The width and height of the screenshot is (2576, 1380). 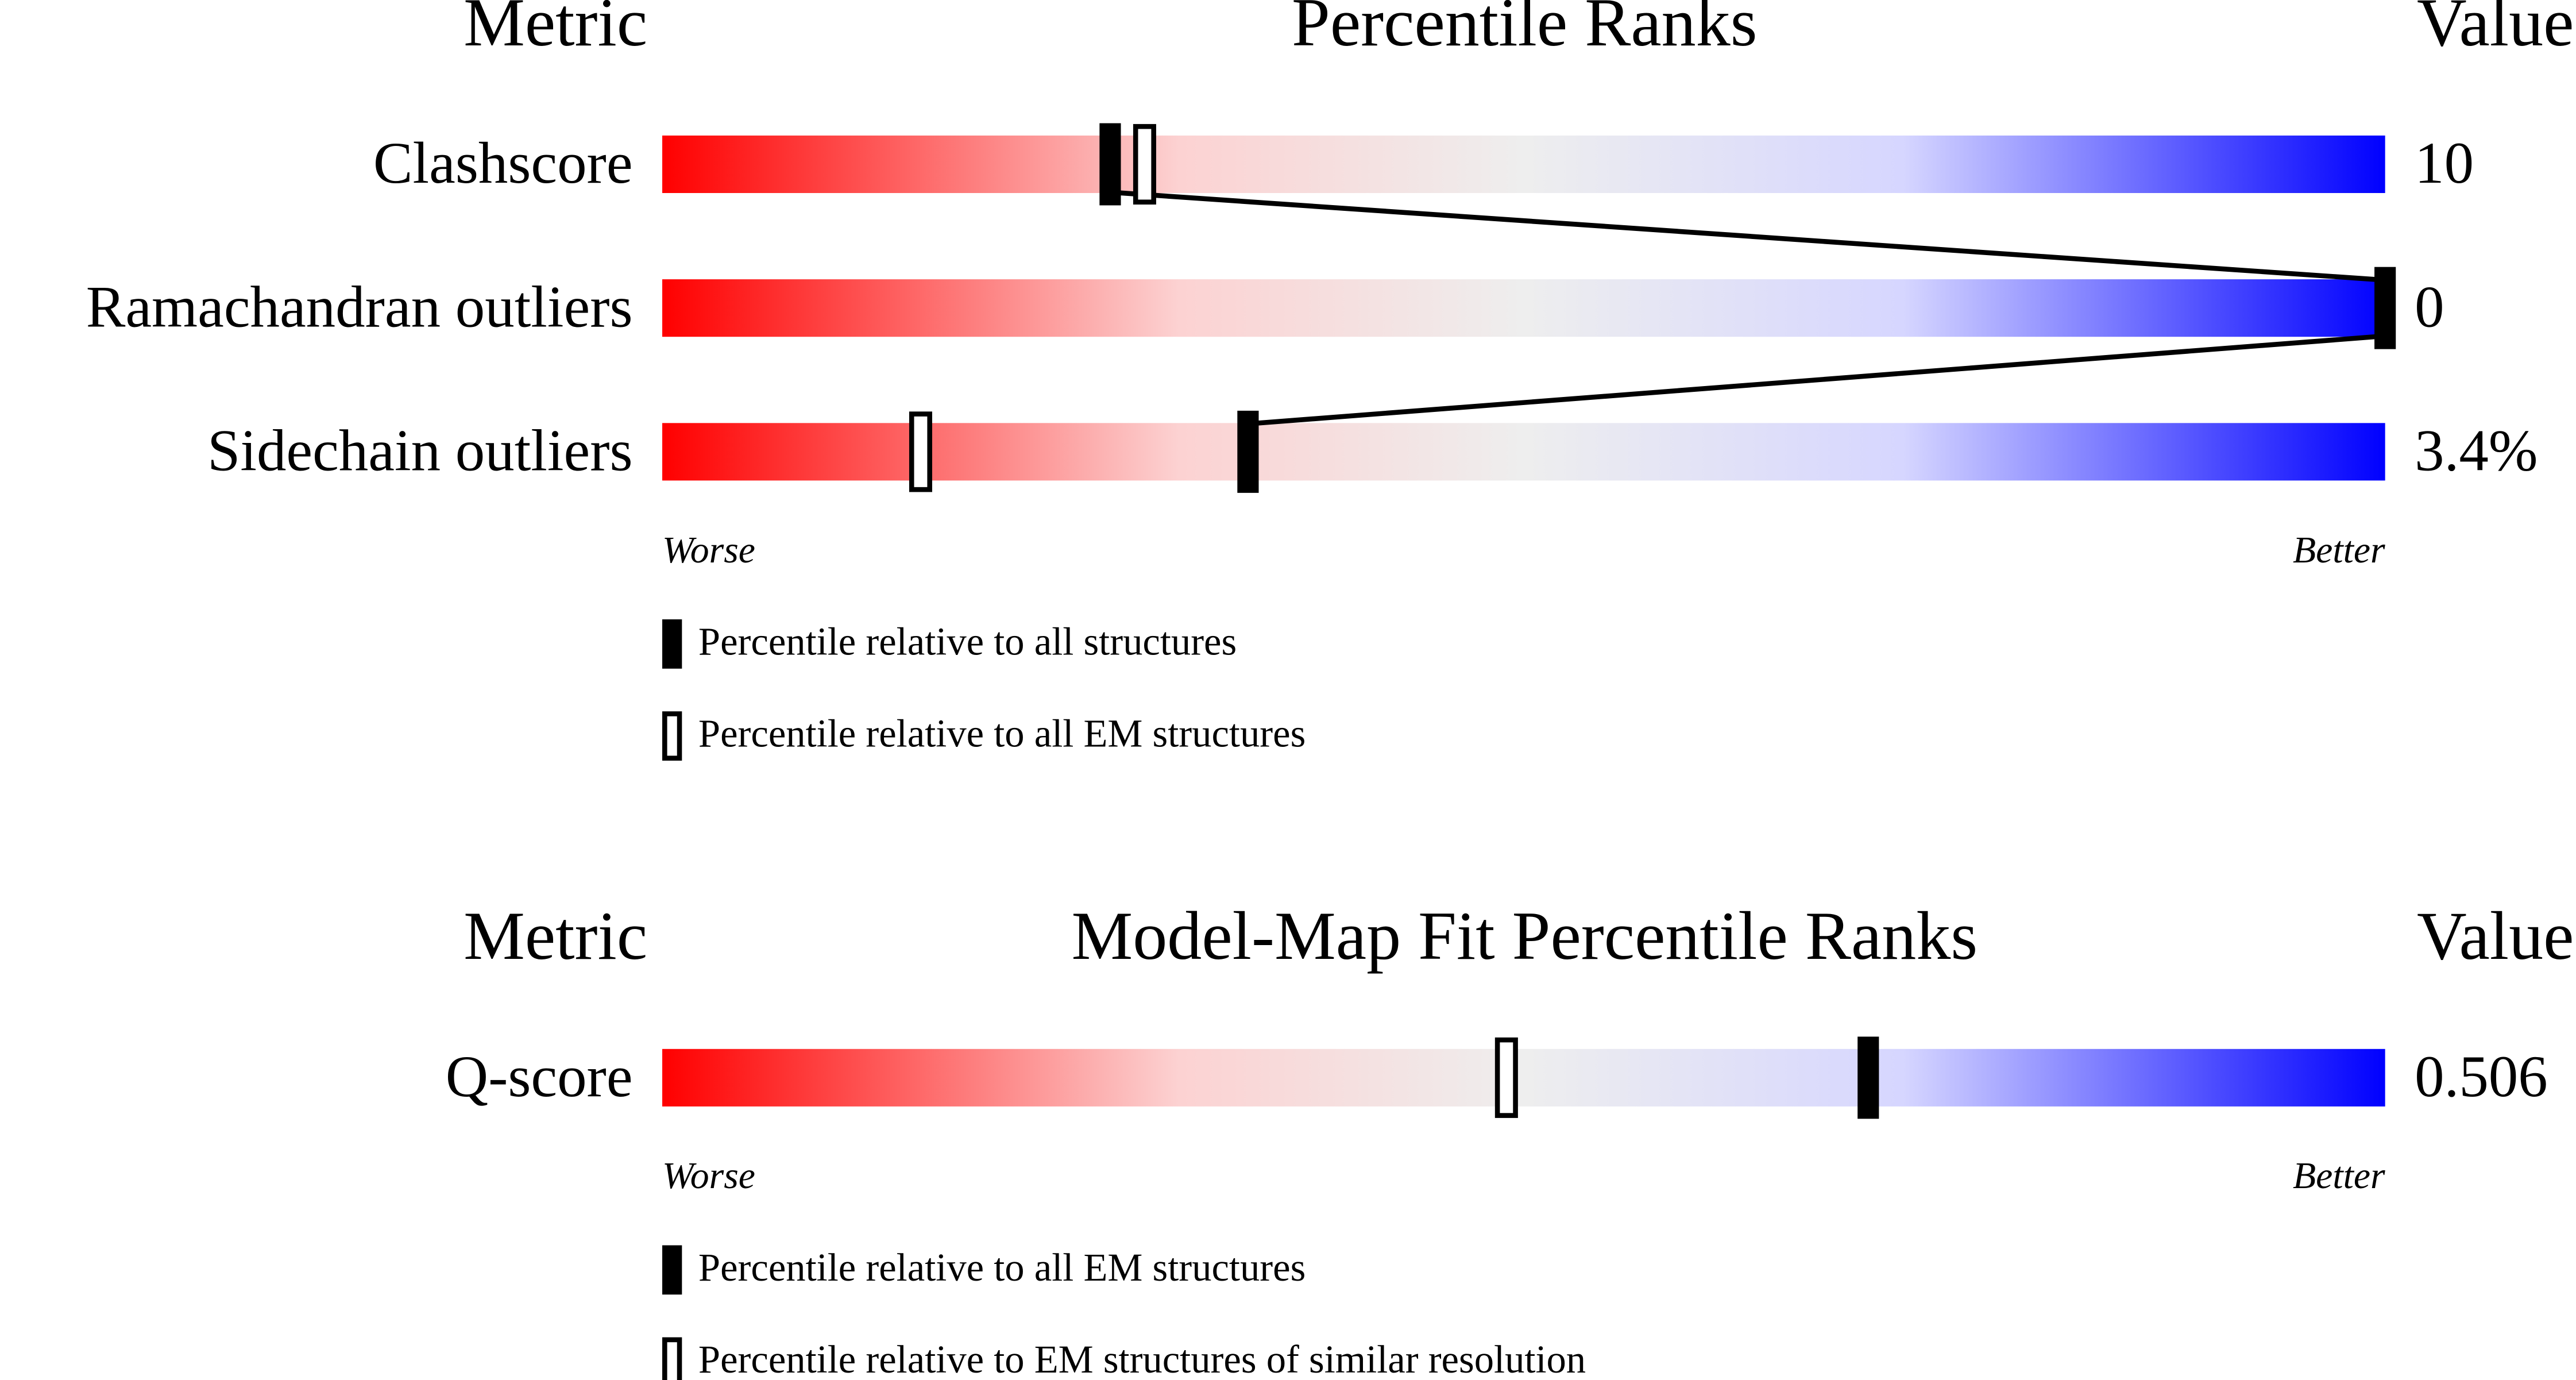 I want to click on metric-label: Sidechain outliers, so click(x=419, y=451).